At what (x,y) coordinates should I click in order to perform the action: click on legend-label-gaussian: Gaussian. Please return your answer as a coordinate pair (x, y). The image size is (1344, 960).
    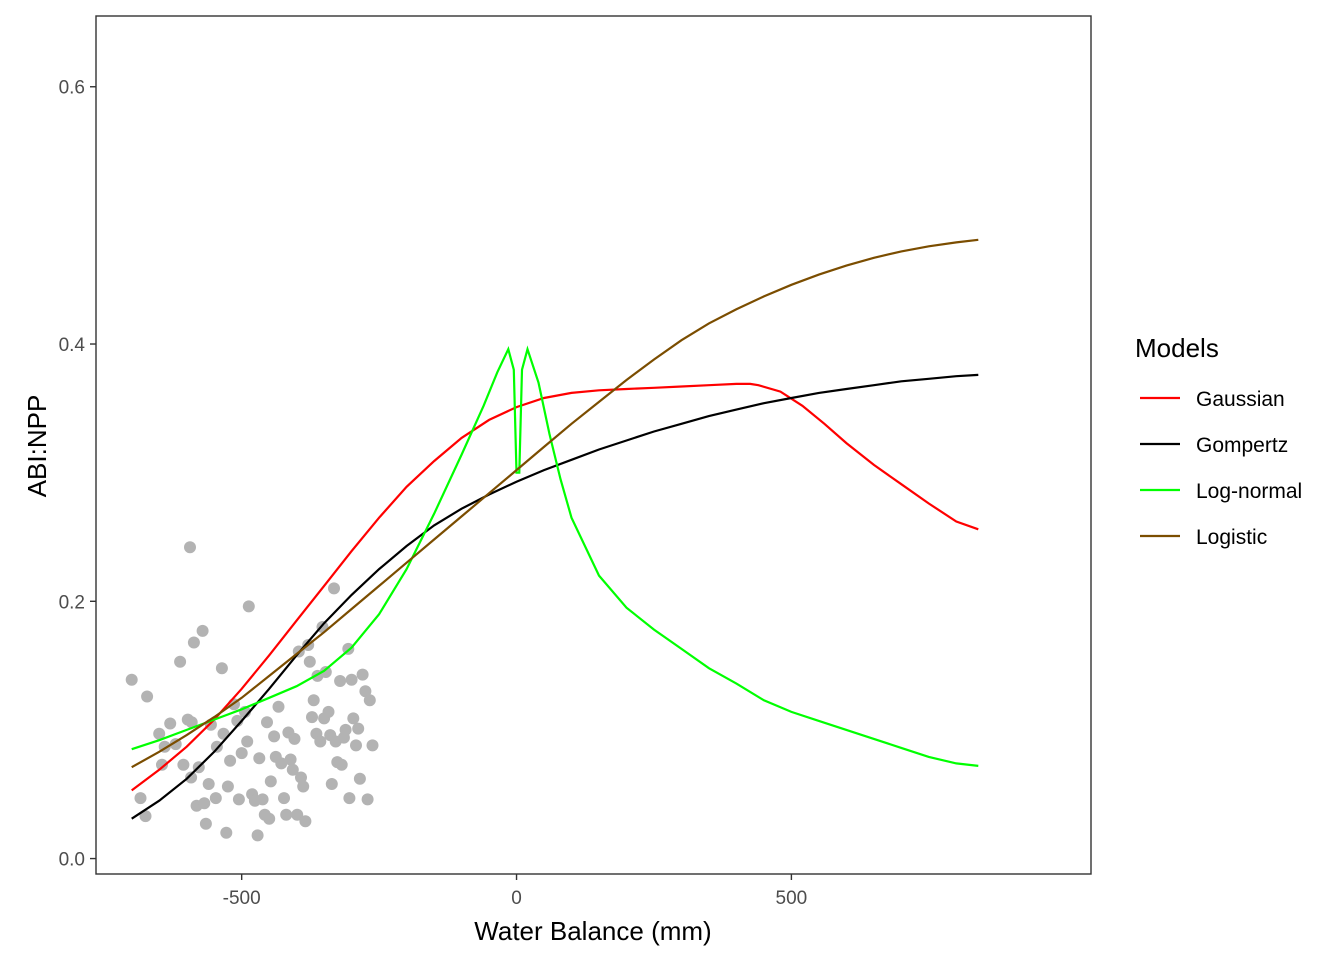
    Looking at the image, I should click on (1240, 399).